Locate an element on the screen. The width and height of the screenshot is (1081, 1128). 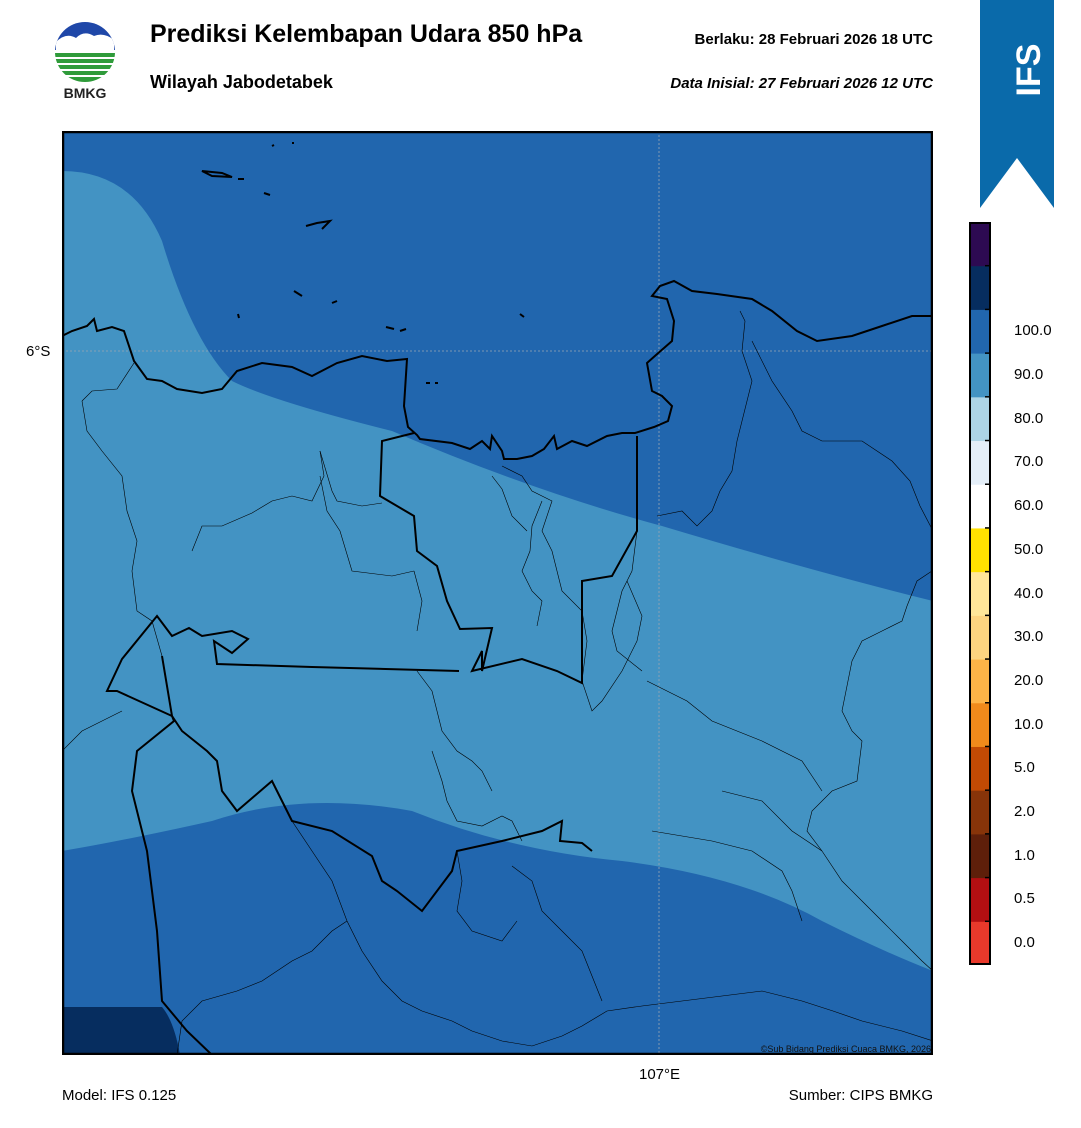
colorbar-label: 1.0 is located at coordinates (1024, 855).